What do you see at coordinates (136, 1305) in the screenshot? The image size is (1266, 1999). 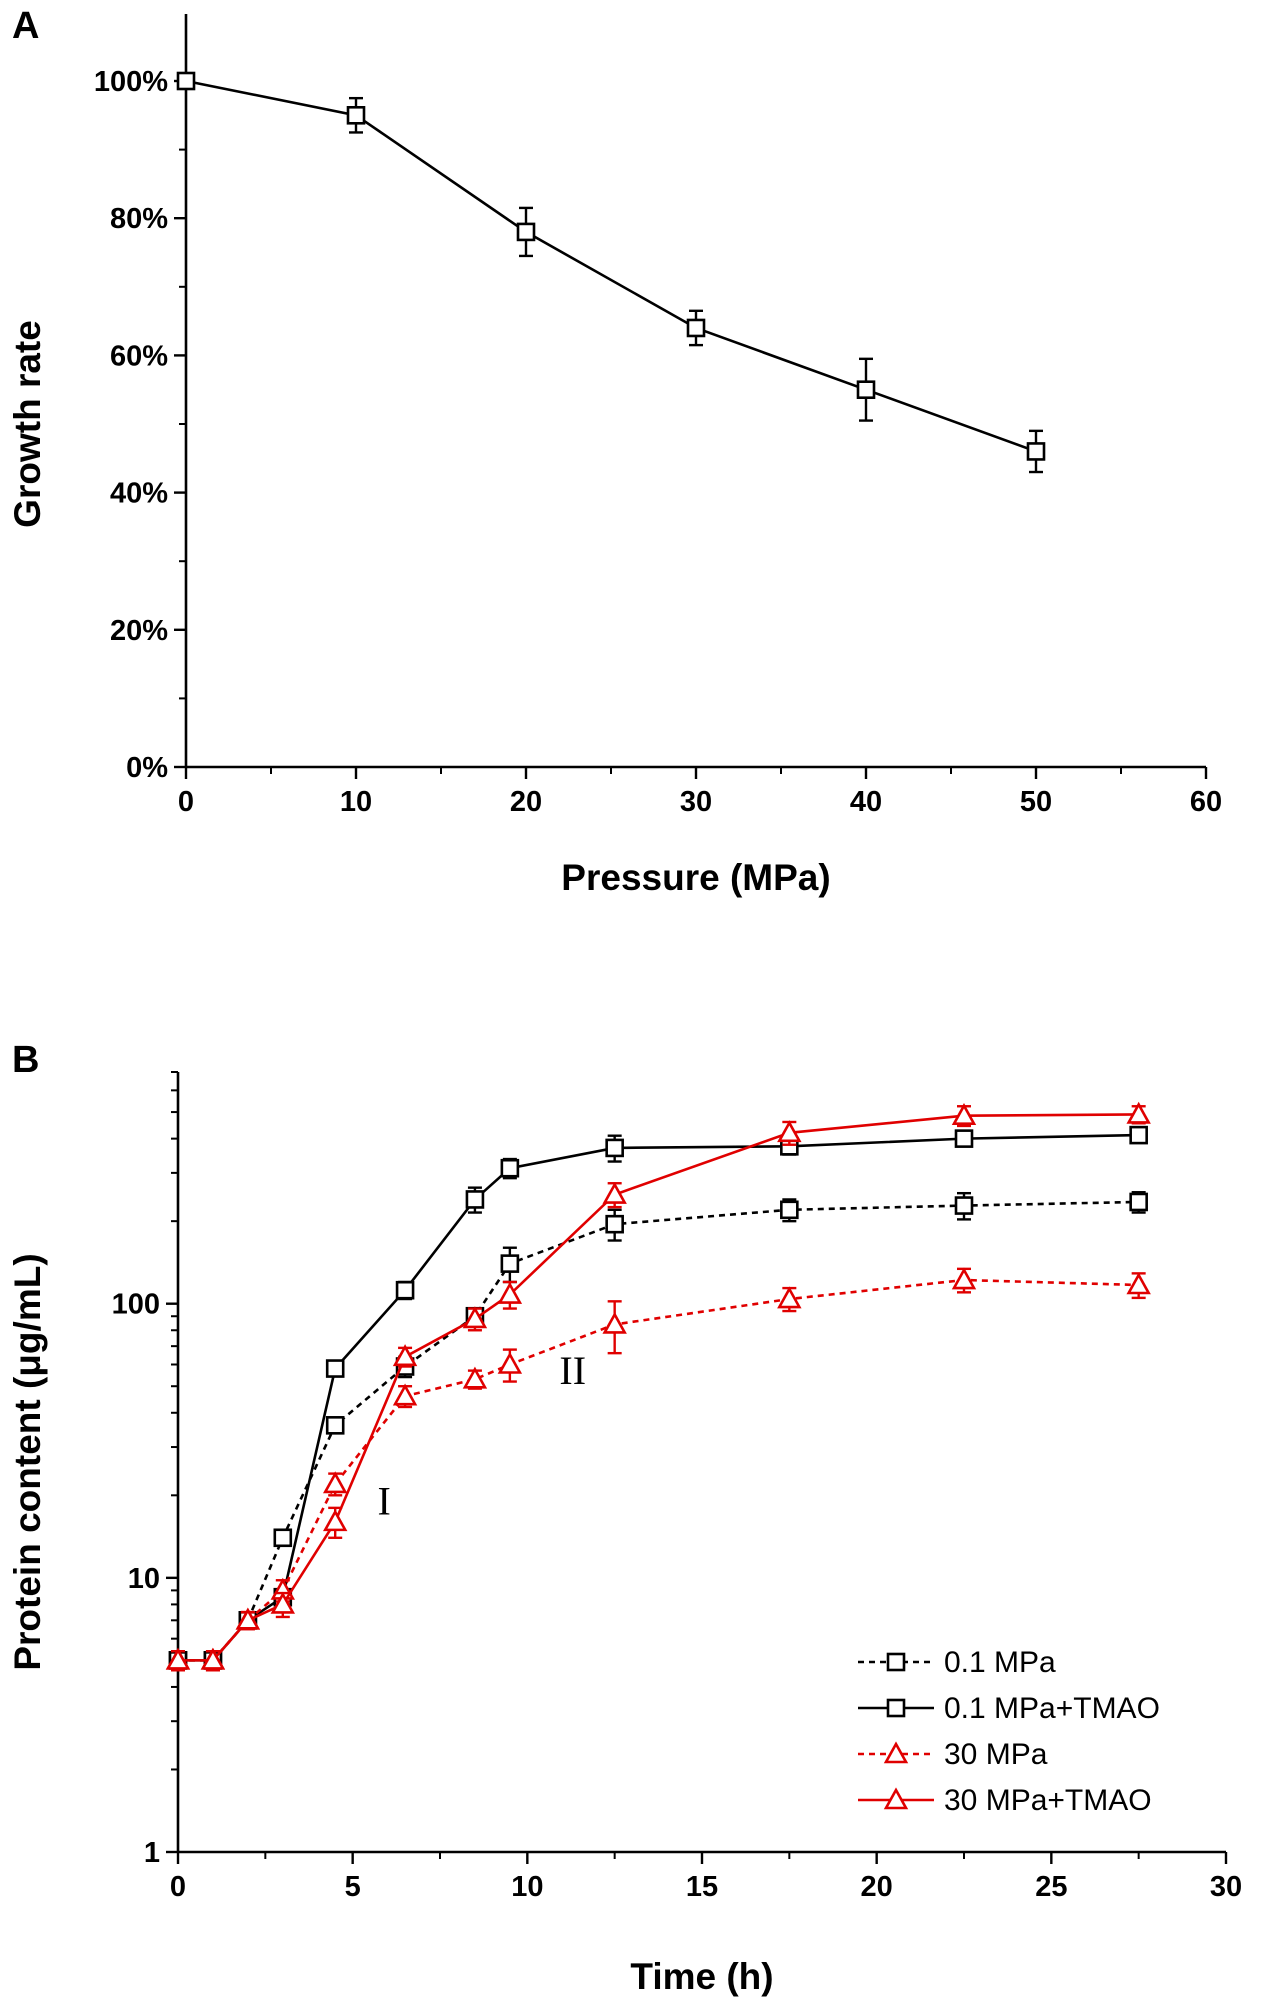 I see `y-tick-label: 100` at bounding box center [136, 1305].